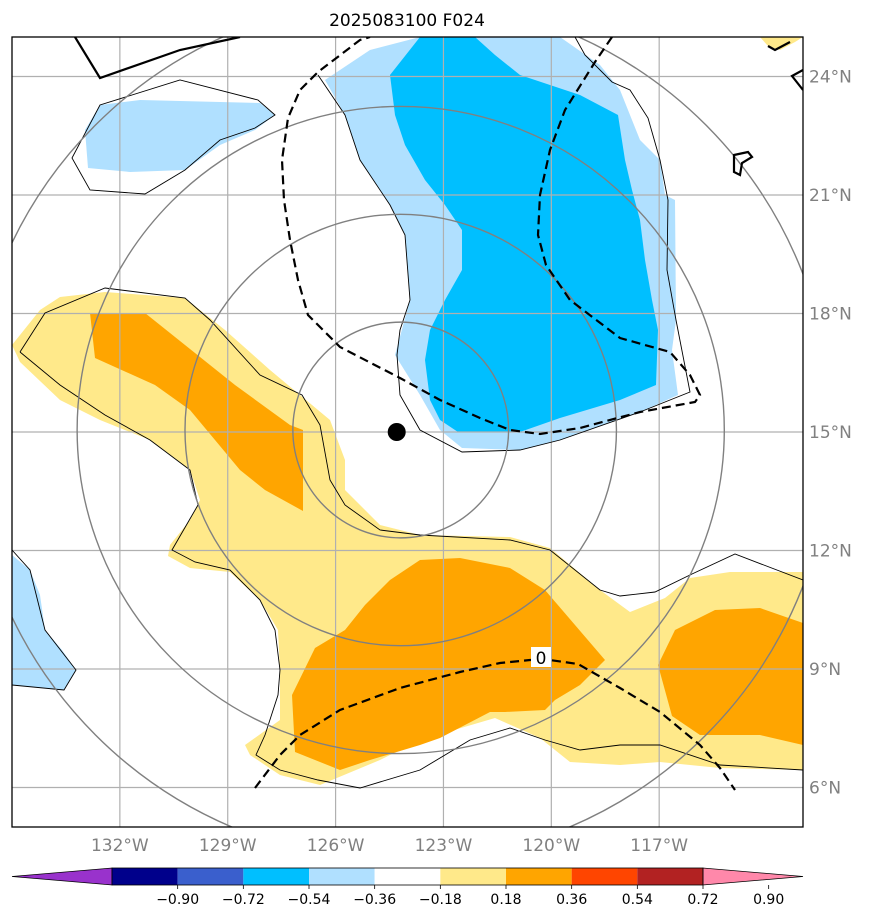 Image resolution: width=873 pixels, height=924 pixels. Describe the element at coordinates (62, 876) in the screenshot. I see `colorbar-extend-low` at that location.